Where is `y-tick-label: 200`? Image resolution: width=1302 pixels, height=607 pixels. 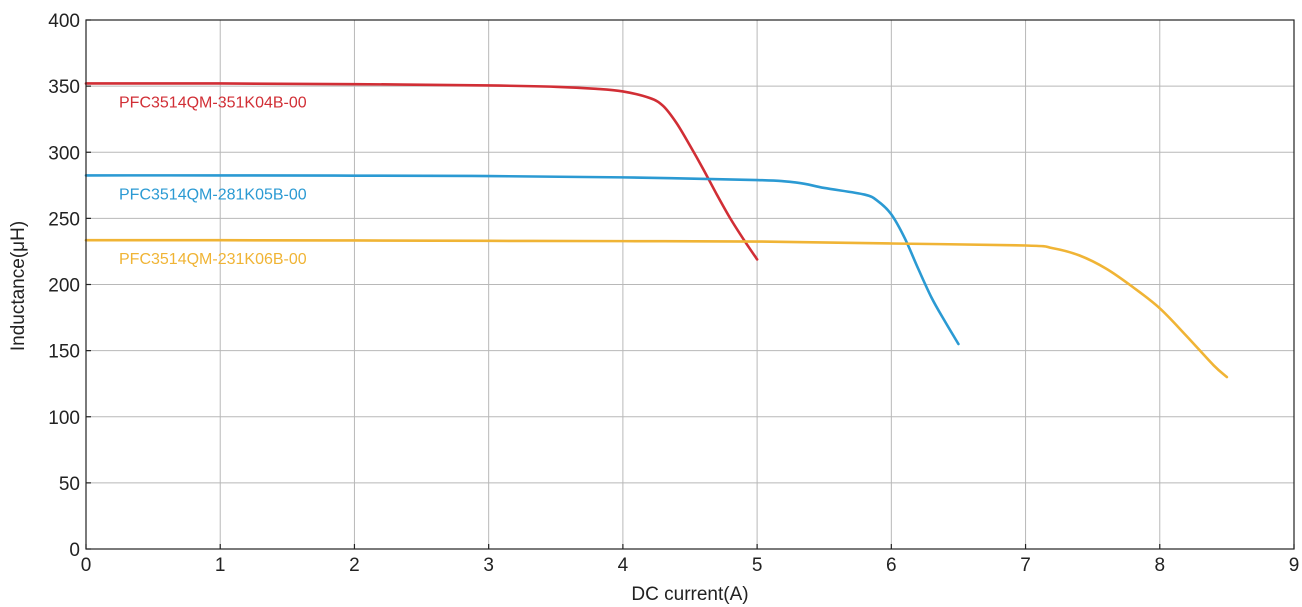 y-tick-label: 200 is located at coordinates (64, 286).